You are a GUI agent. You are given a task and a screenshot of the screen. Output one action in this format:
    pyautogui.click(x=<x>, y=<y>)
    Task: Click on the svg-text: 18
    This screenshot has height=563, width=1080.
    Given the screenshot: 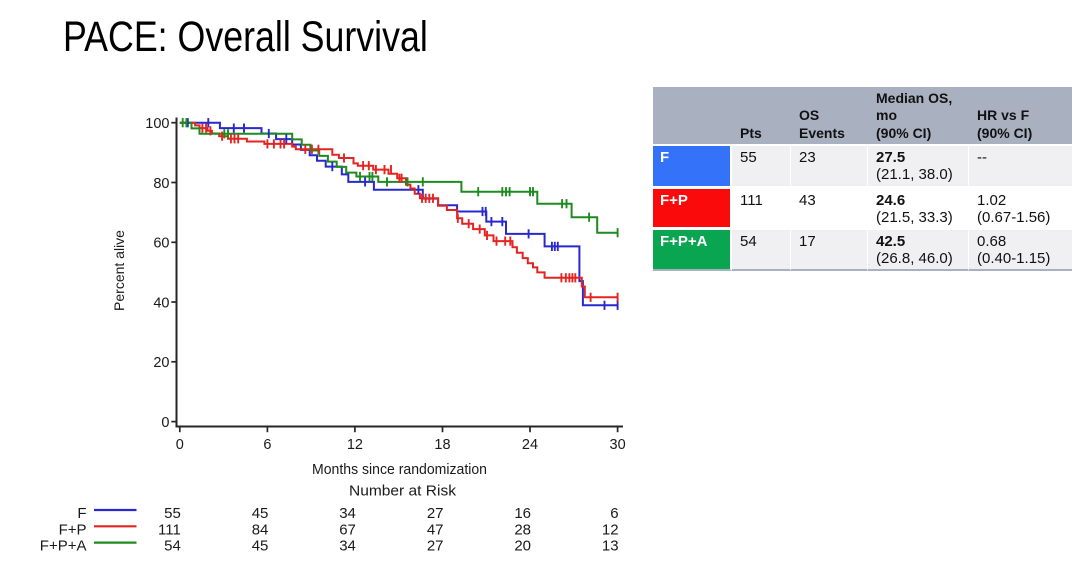 What is the action you would take?
    pyautogui.click(x=442, y=445)
    